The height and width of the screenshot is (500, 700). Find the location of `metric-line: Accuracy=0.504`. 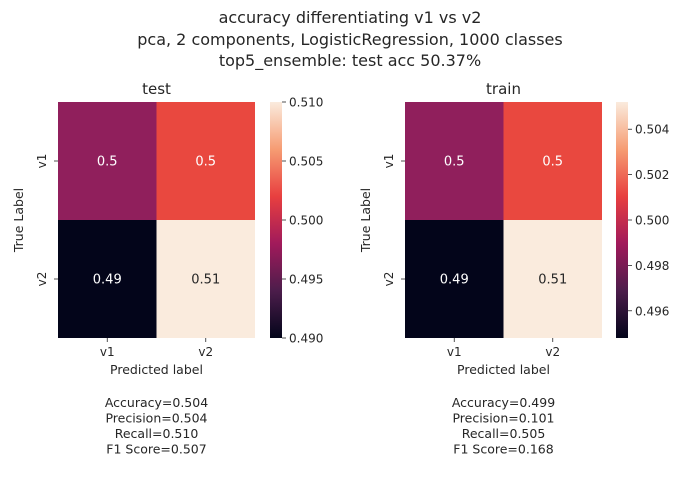

metric-line: Accuracy=0.504 is located at coordinates (156, 402).